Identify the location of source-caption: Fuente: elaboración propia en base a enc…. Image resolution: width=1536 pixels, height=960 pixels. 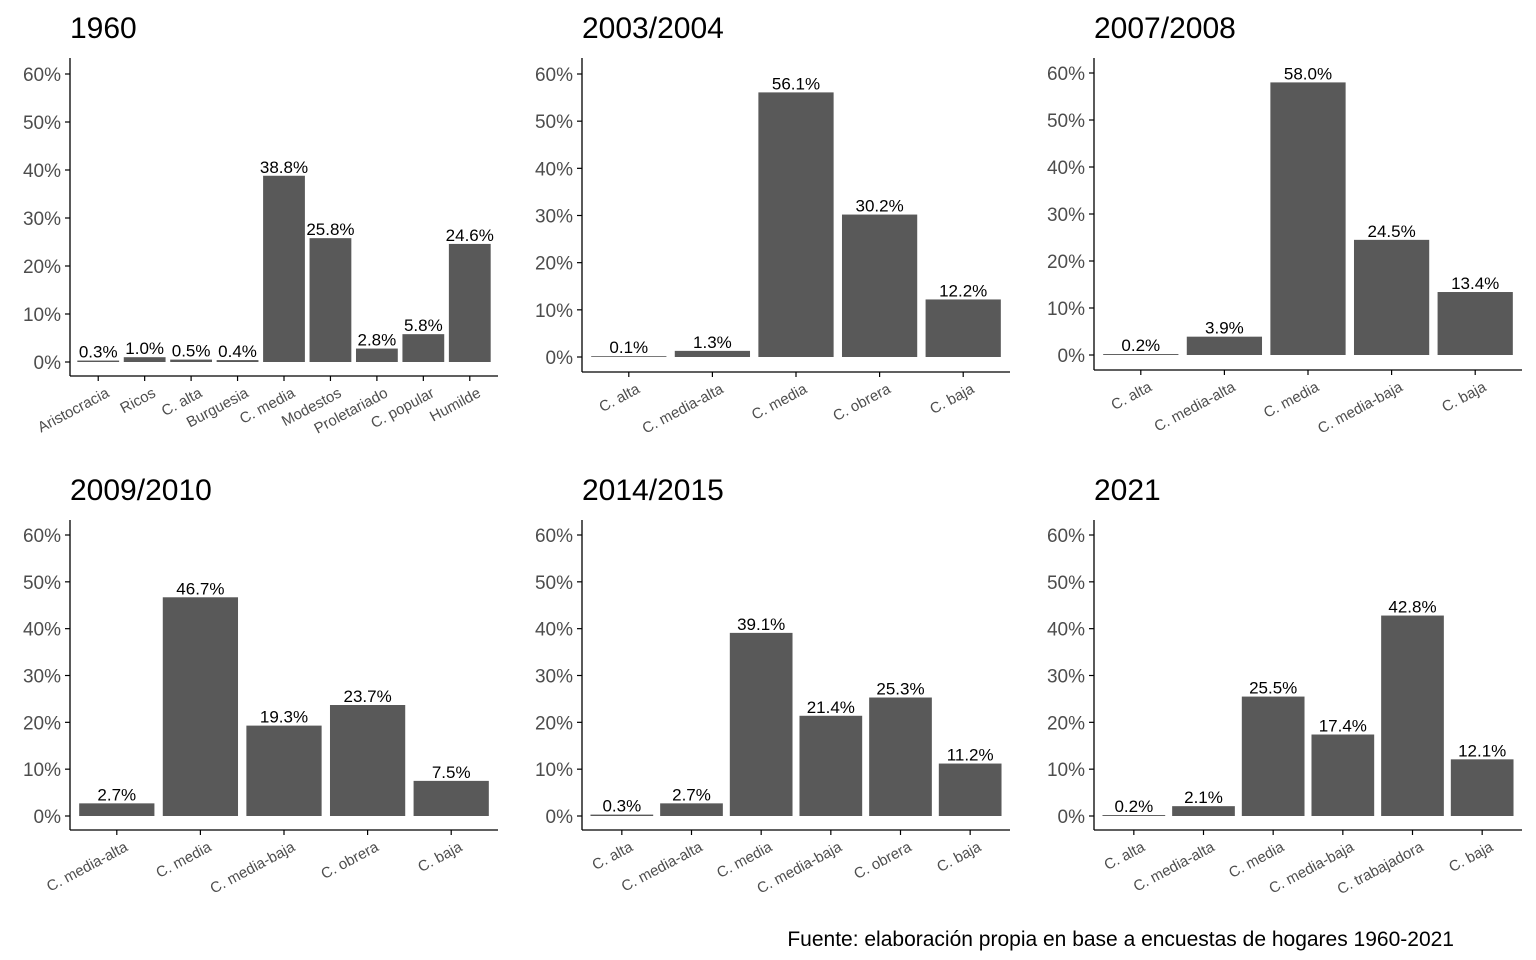
(1120, 939).